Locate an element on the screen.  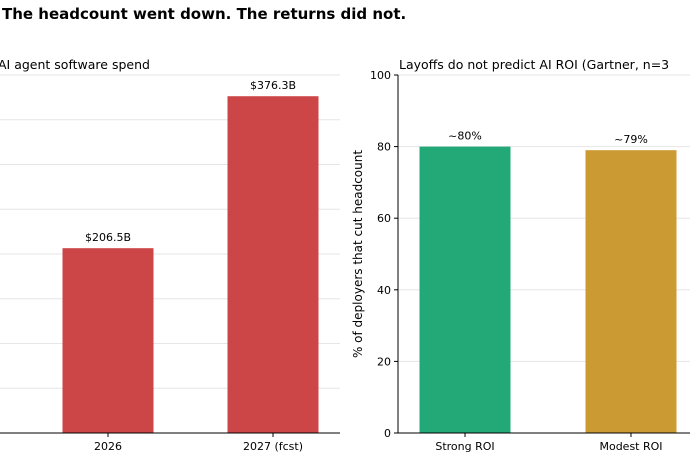
y-tick-label: 0 is located at coordinates (387, 433).